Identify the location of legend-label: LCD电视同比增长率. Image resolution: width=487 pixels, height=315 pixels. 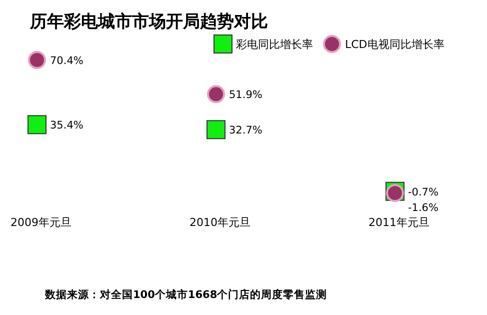
(394, 44).